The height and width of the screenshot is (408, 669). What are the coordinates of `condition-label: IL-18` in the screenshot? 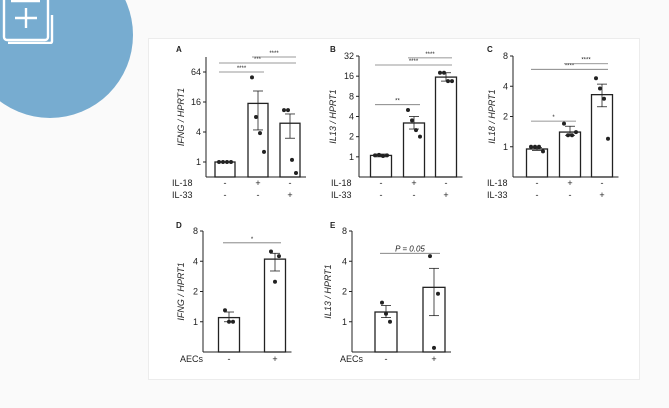 It's located at (341, 183).